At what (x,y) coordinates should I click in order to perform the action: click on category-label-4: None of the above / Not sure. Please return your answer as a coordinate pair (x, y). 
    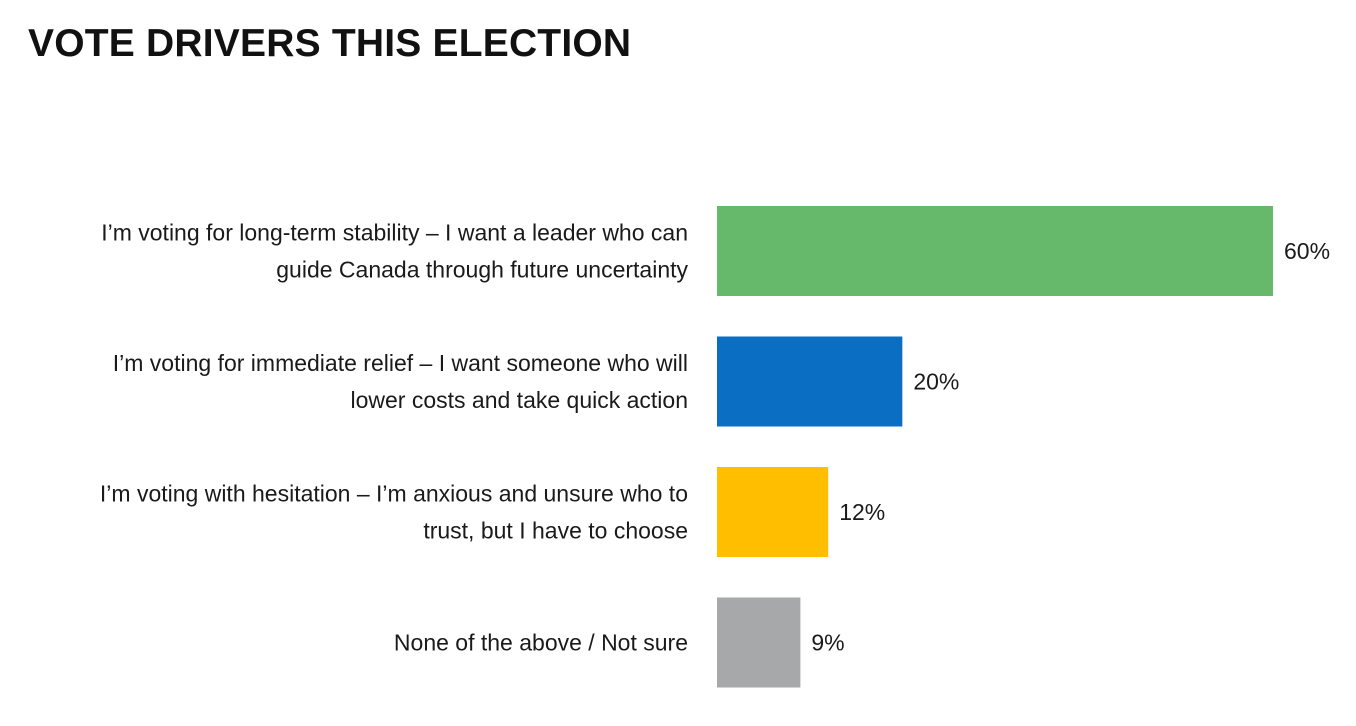
    Looking at the image, I should click on (541, 643).